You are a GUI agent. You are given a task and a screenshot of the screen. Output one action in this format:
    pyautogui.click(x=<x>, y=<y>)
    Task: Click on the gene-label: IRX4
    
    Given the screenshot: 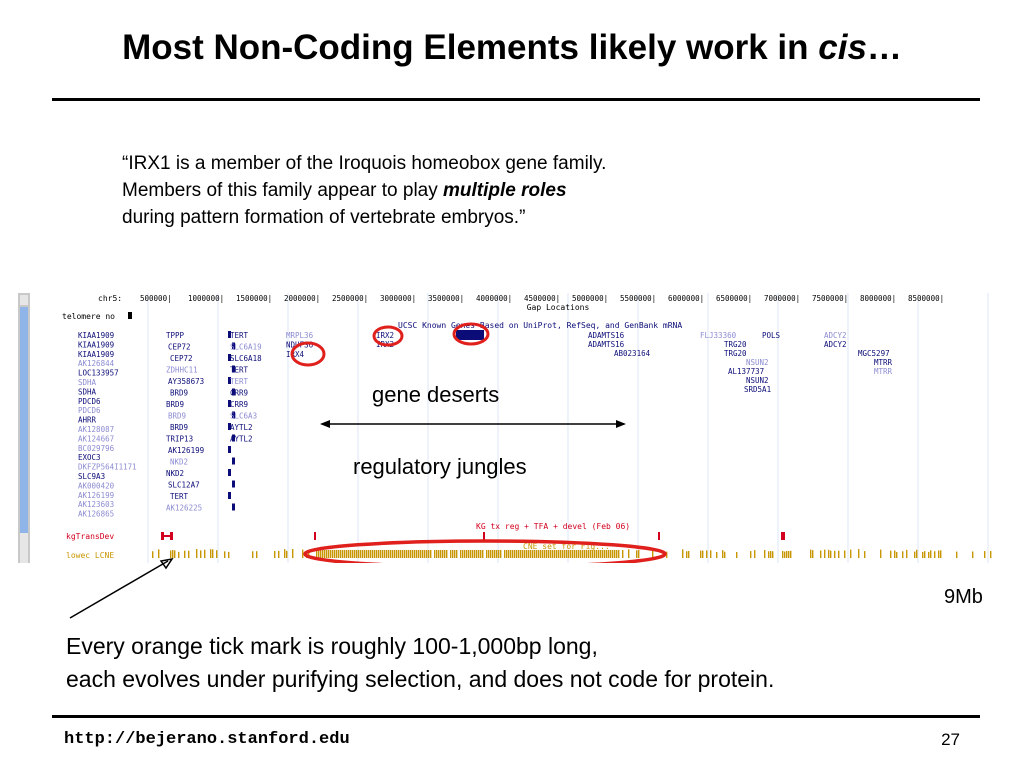 What is the action you would take?
    pyautogui.click(x=295, y=354)
    